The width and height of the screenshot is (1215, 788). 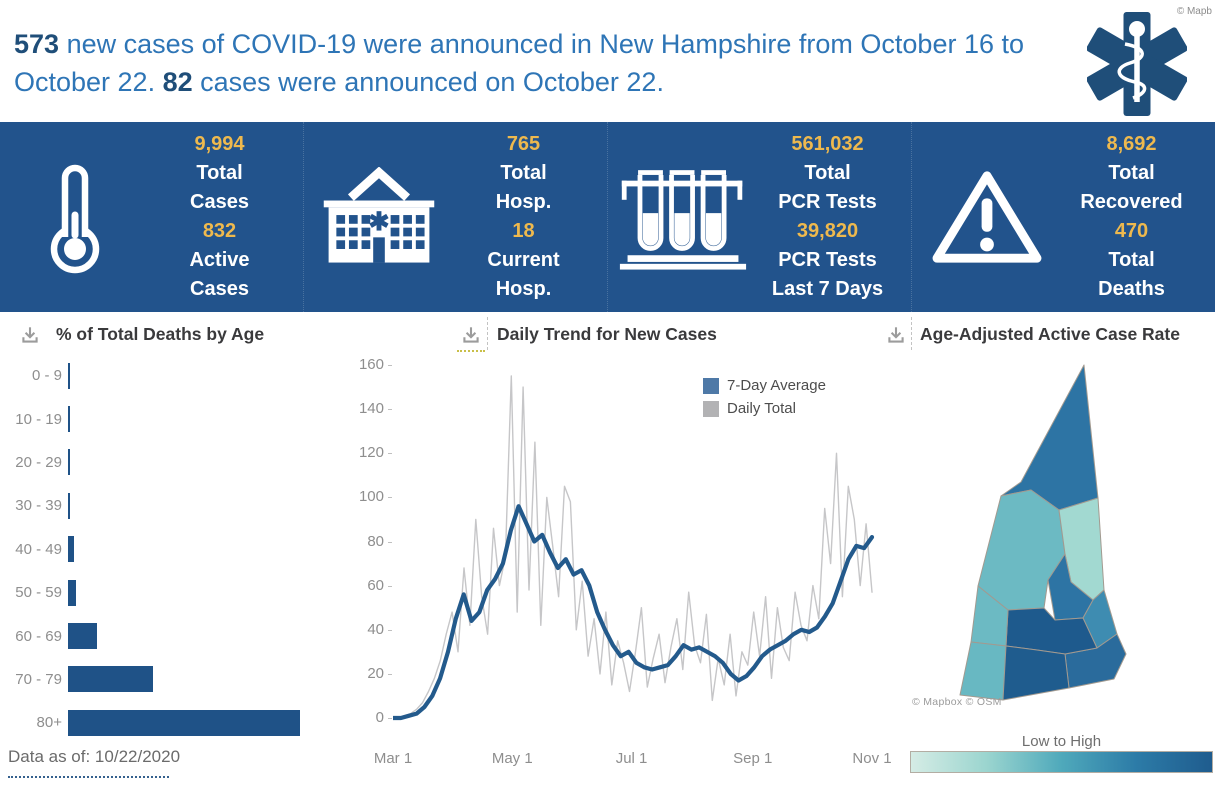 I want to click on bar-row: 80+, so click(x=165, y=722).